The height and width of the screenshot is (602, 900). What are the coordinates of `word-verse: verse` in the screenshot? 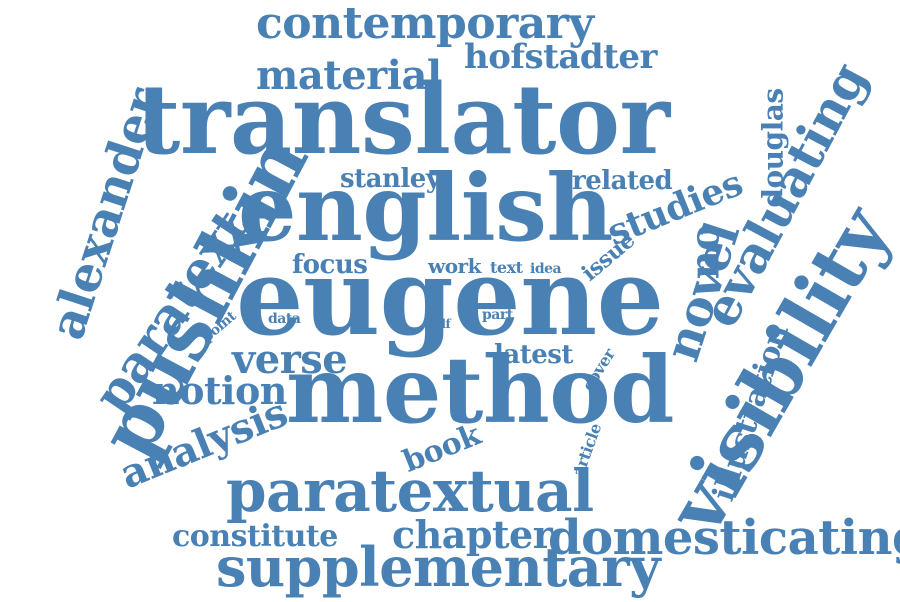 It's located at (290, 359).